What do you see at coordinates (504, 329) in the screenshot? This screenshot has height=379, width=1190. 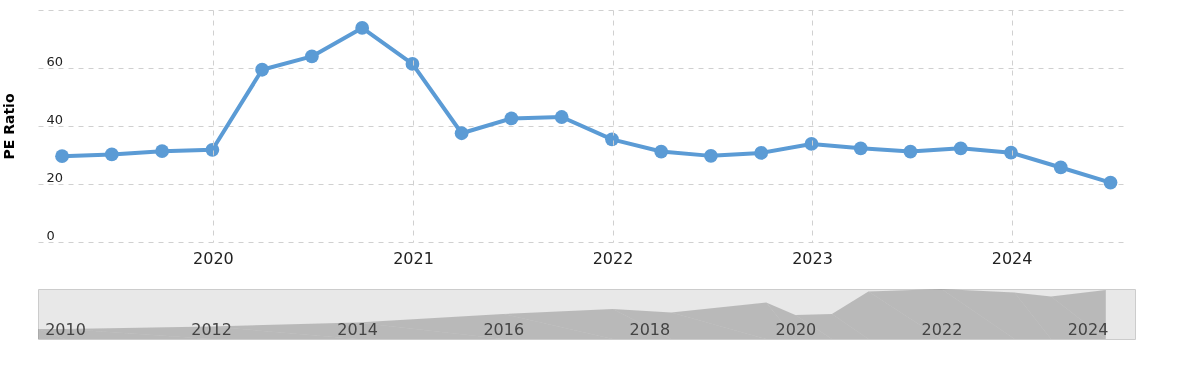 I see `x-tick-label: 2016` at bounding box center [504, 329].